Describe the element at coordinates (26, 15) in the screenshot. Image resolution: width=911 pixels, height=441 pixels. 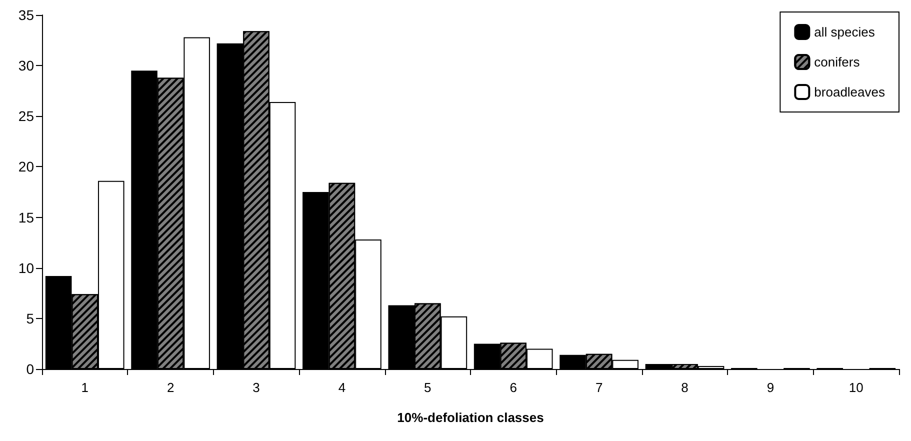
I see `y-tick-label: 35` at that location.